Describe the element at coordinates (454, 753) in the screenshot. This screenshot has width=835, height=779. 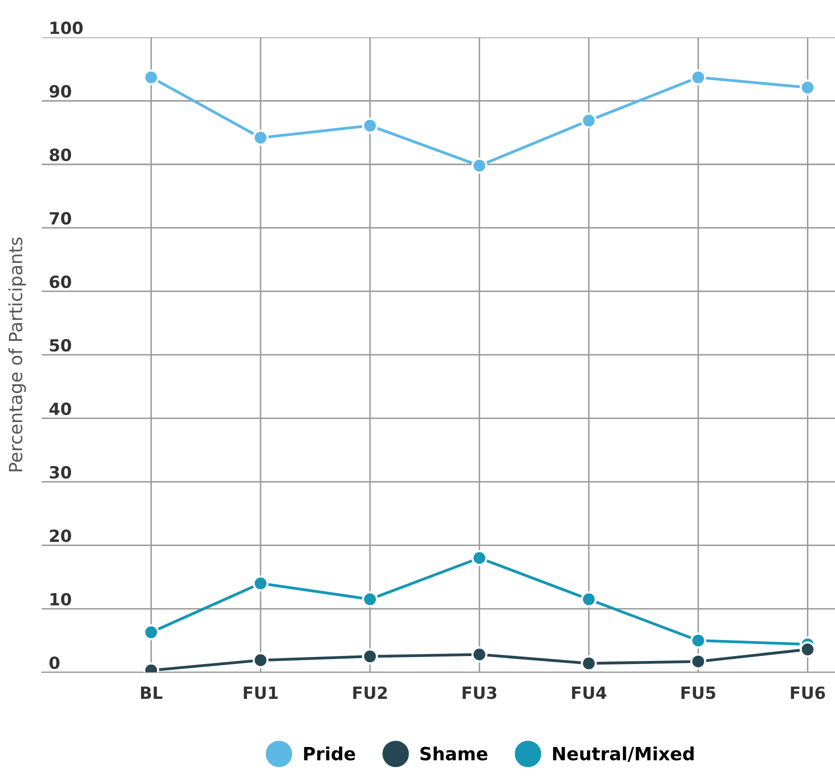
I see `legend-label: Shame` at that location.